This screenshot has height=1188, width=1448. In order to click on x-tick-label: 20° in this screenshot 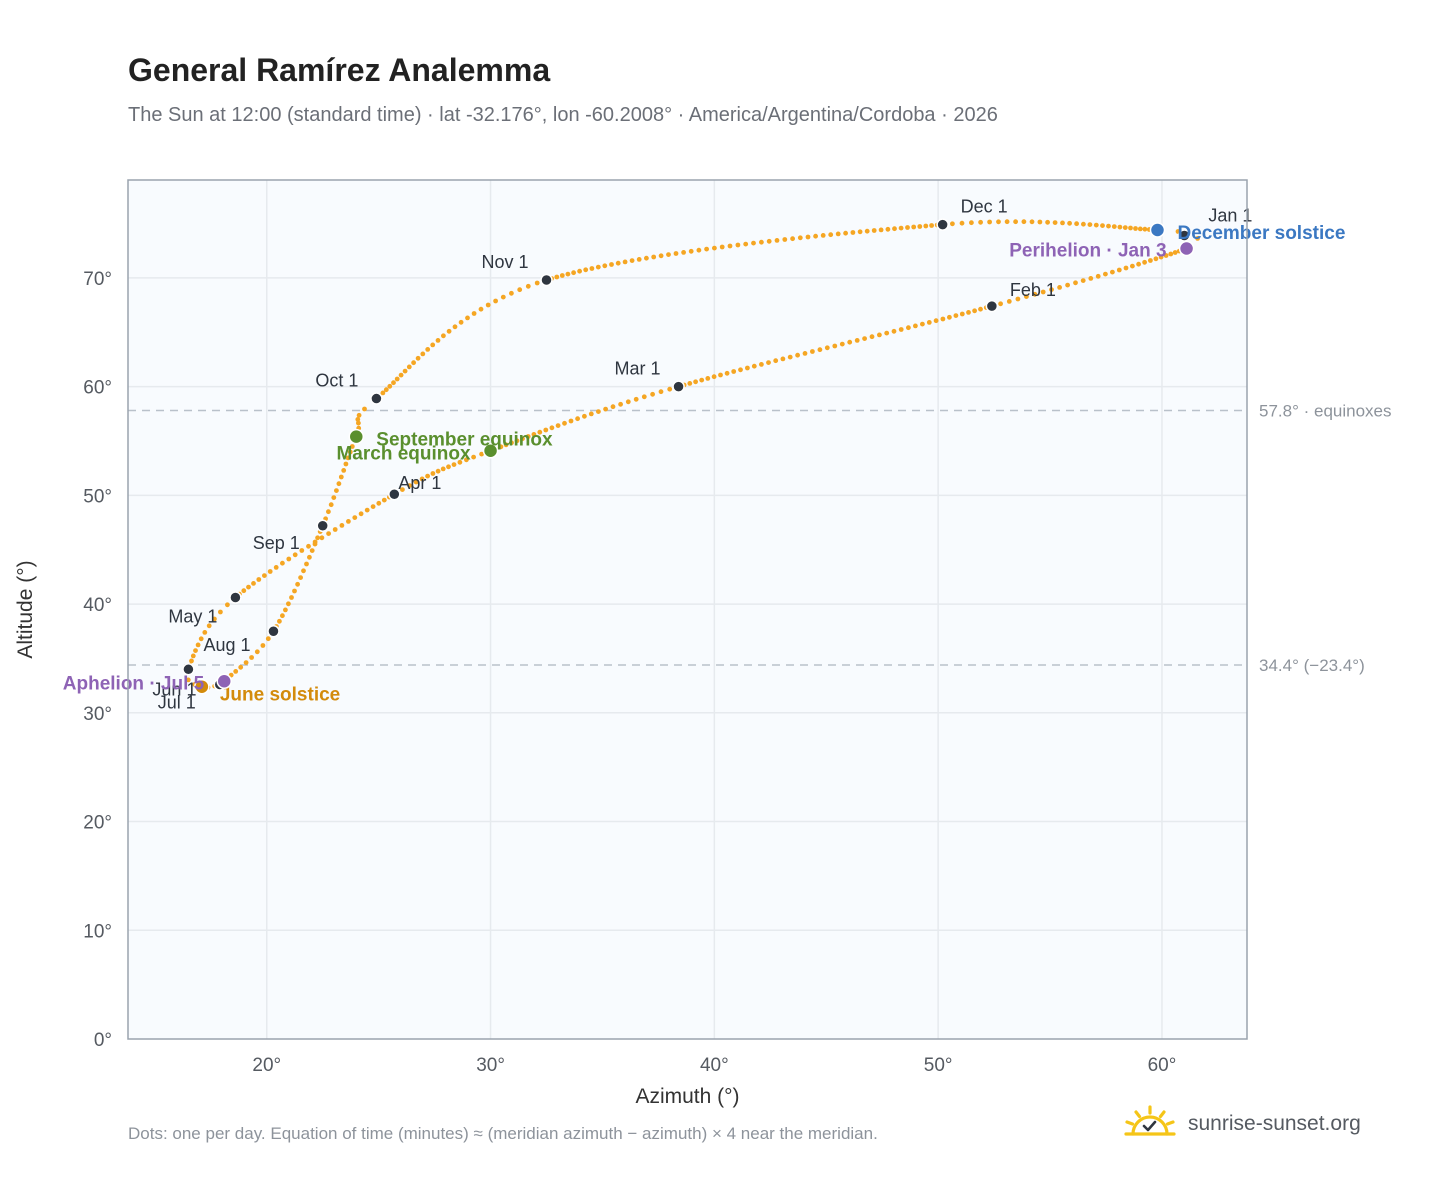, I will do `click(266, 1065)`.